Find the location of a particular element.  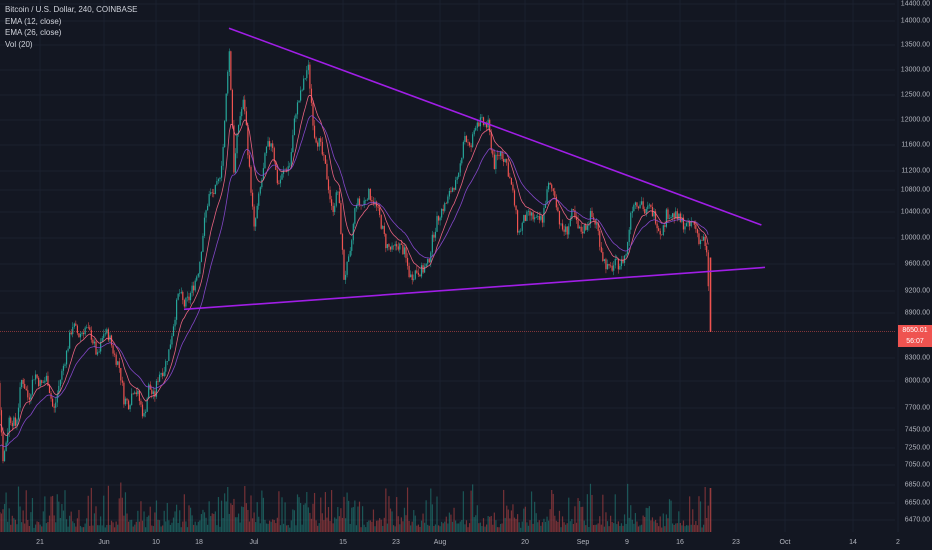

y-tick-label: 6470.00 is located at coordinates (917, 520).